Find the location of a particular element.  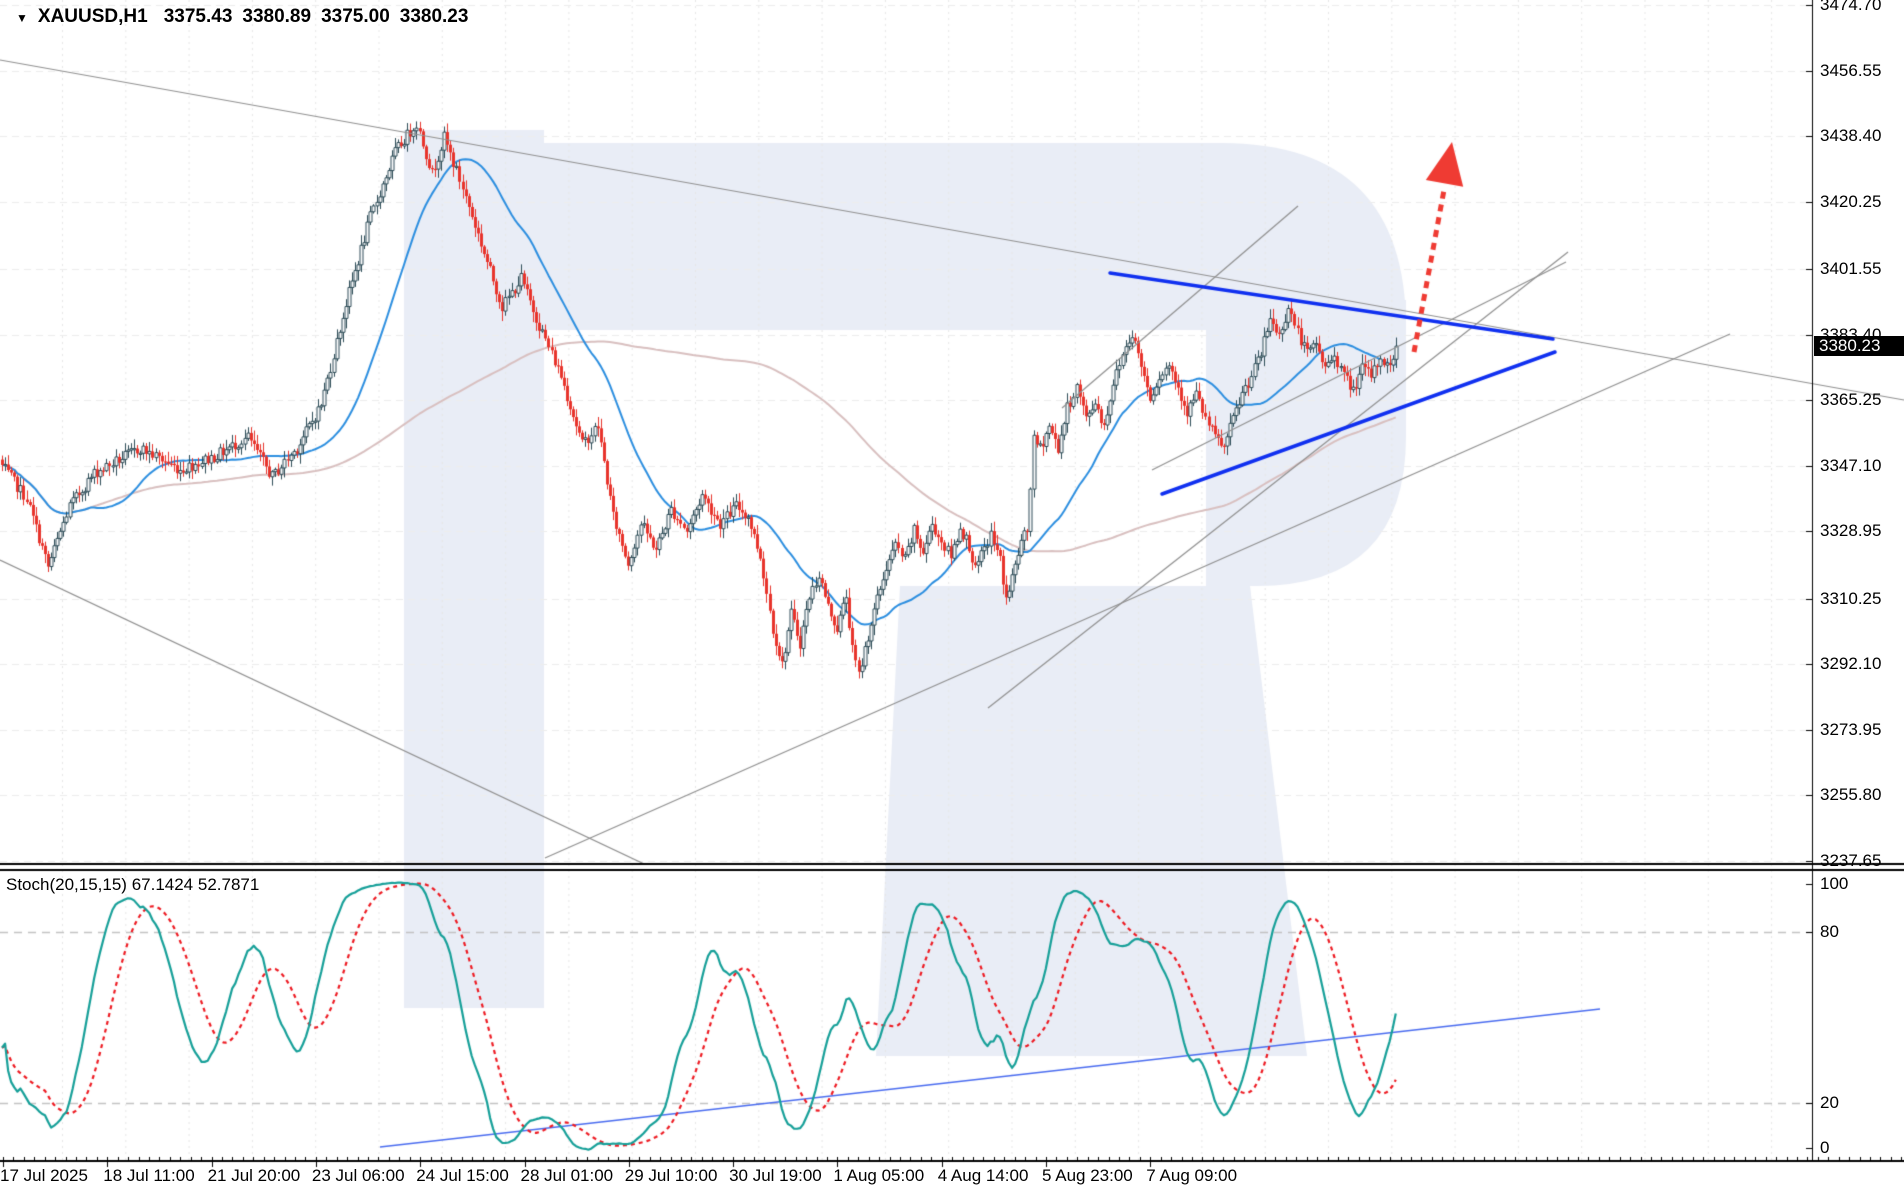

time-axis-label: 1 Aug 05:00 is located at coordinates (879, 1175).